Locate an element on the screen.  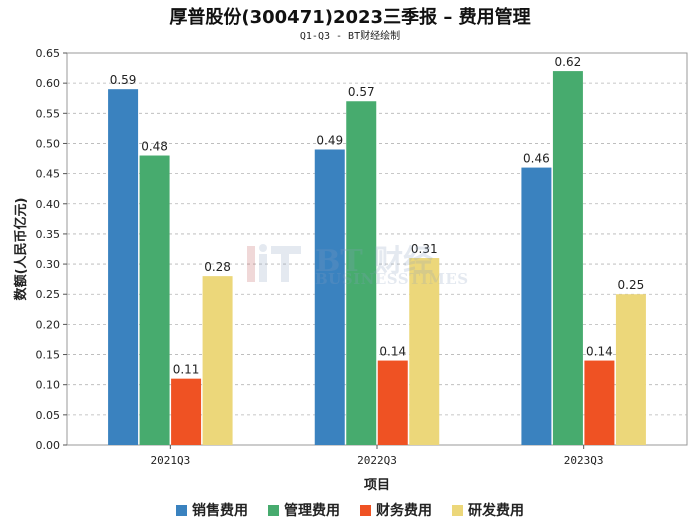
bar-value-label: 0.62 is located at coordinates (568, 62).